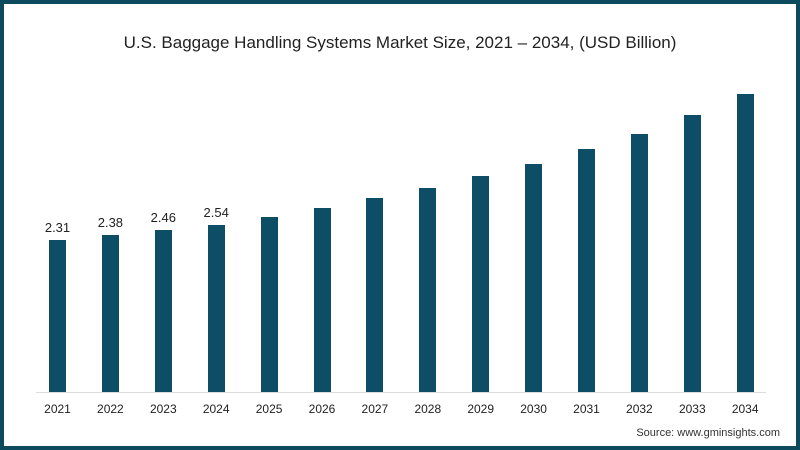 Image resolution: width=800 pixels, height=450 pixels. What do you see at coordinates (110, 223) in the screenshot?
I see `data-label: 2.38` at bounding box center [110, 223].